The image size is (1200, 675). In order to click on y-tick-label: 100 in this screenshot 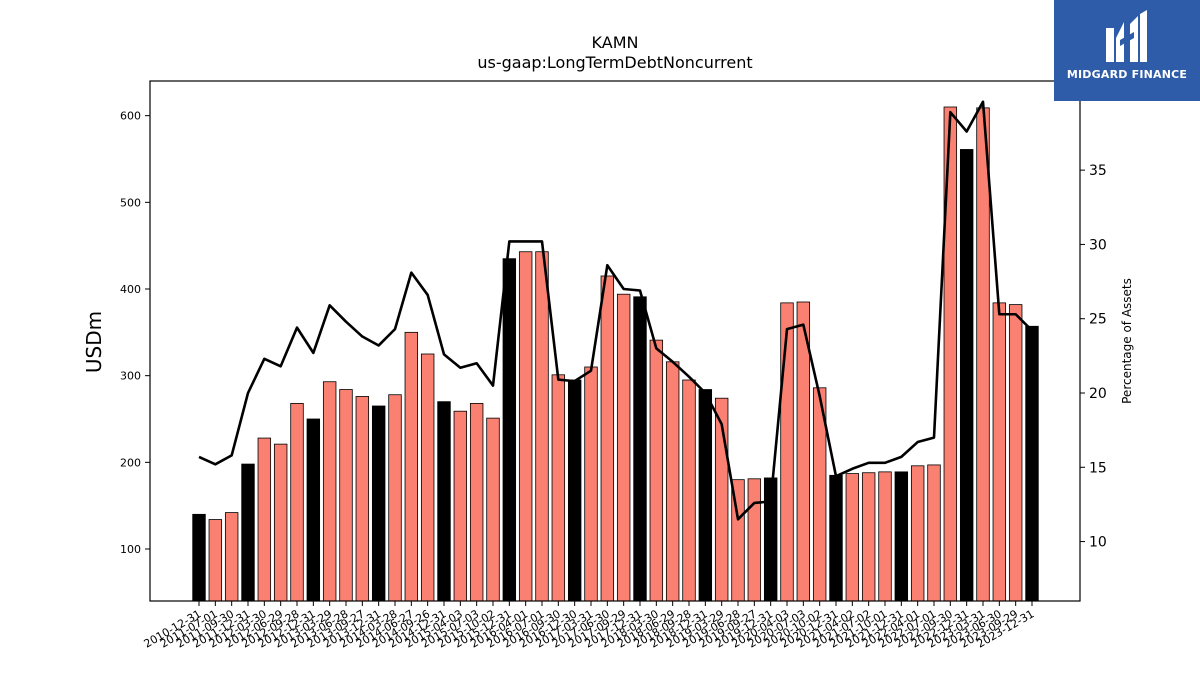, I will do `click(130, 549)`.